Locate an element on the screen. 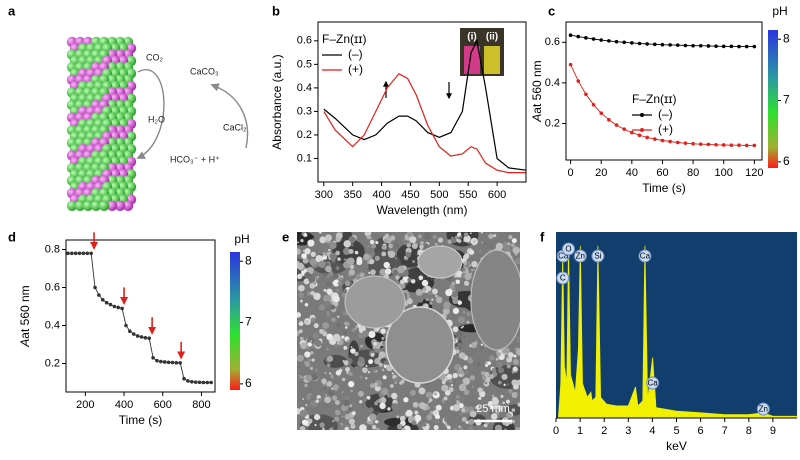 This screenshot has width=800, height=460. sphere is located at coordinates (72, 205).